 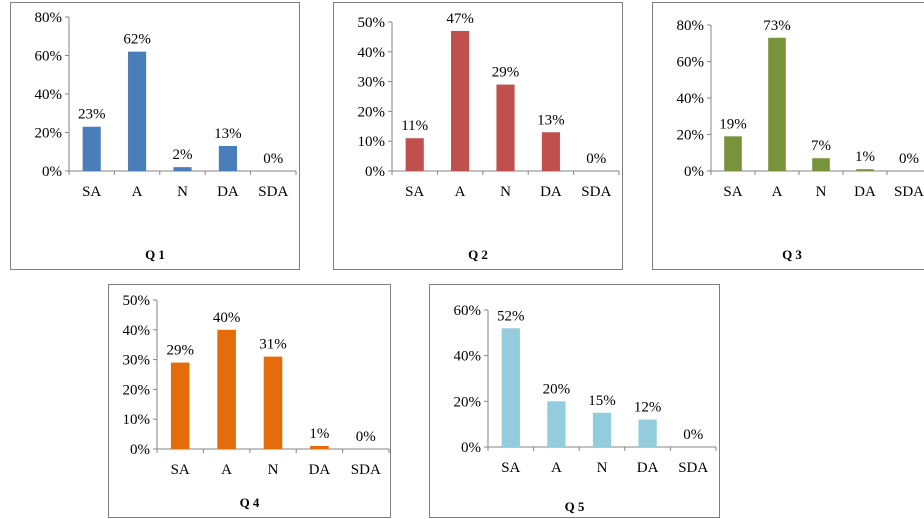 I want to click on data-label: 2%, so click(x=183, y=155).